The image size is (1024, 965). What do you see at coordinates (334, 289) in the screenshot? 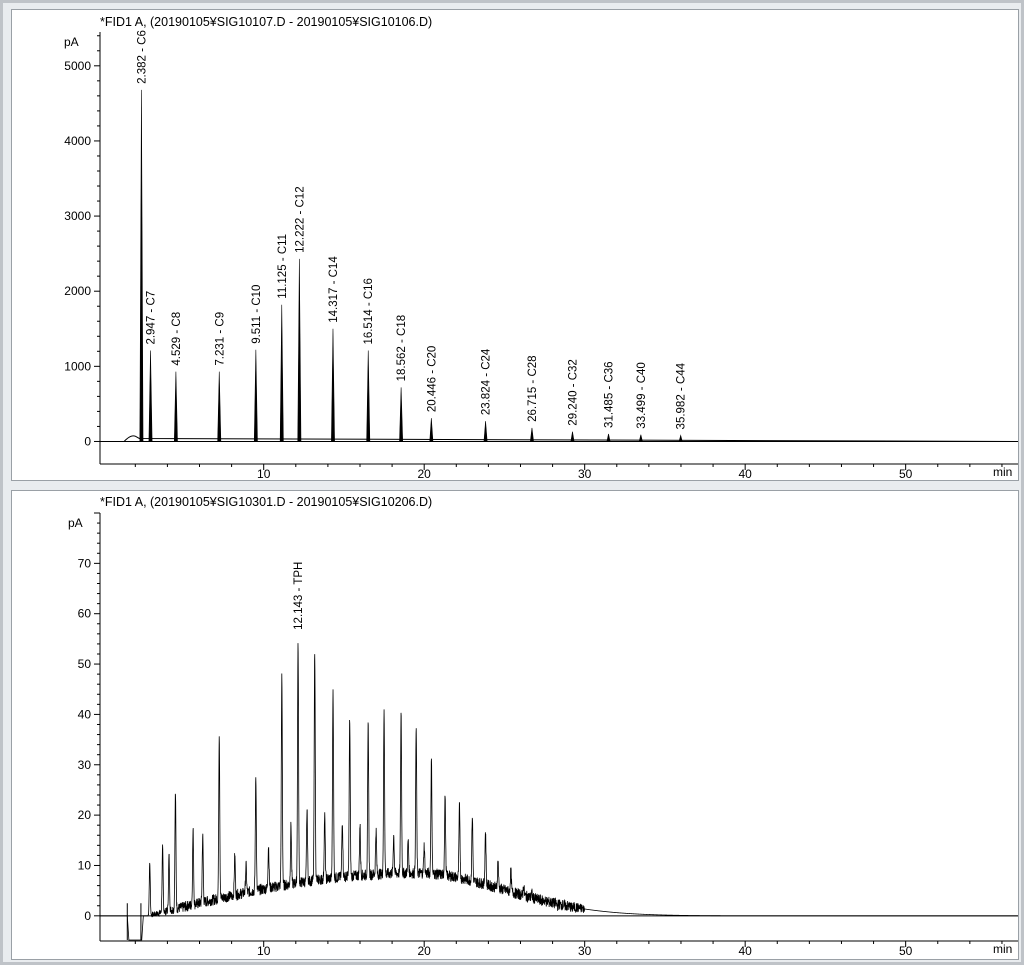
I see `peak-label: 14.317 - C14` at bounding box center [334, 289].